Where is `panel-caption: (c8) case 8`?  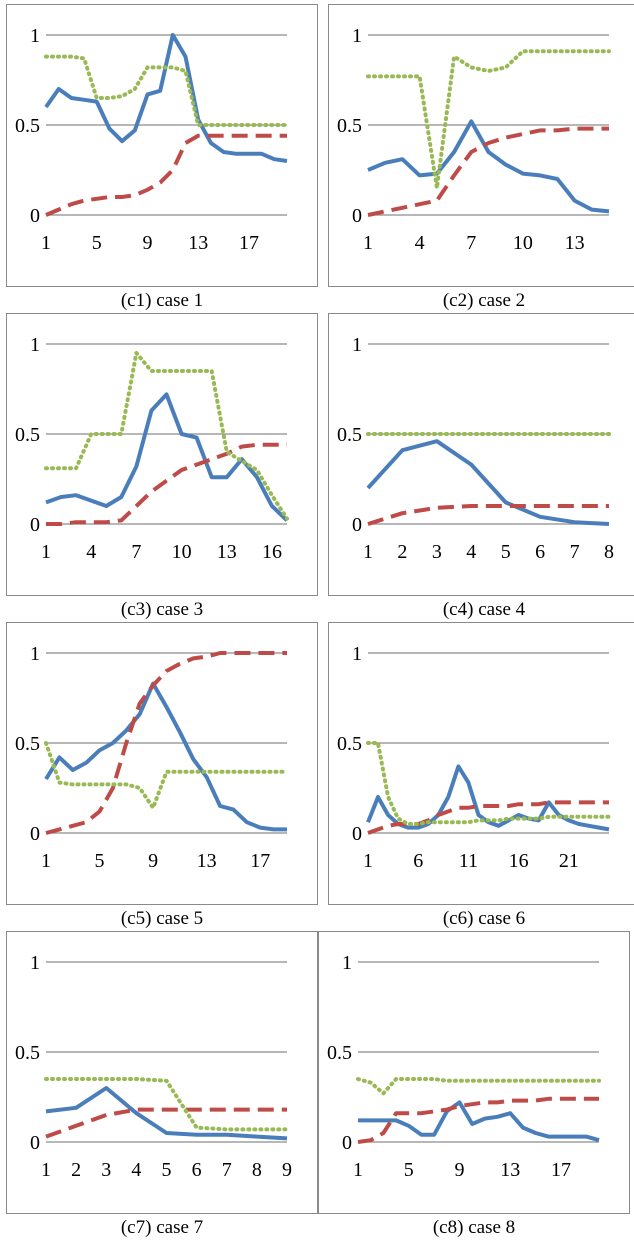
panel-caption: (c8) case 8 is located at coordinates (474, 1227).